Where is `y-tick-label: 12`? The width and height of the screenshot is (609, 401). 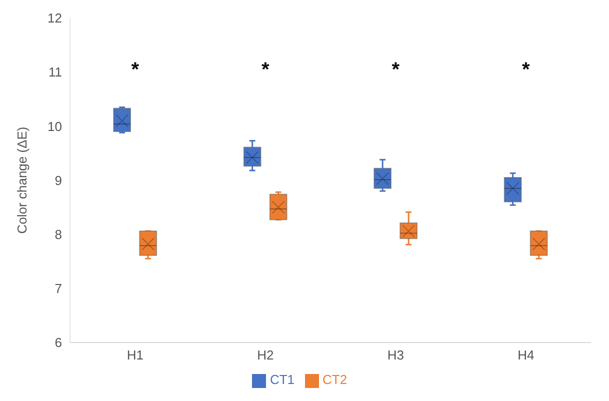
y-tick-label: 12 is located at coordinates (55, 18).